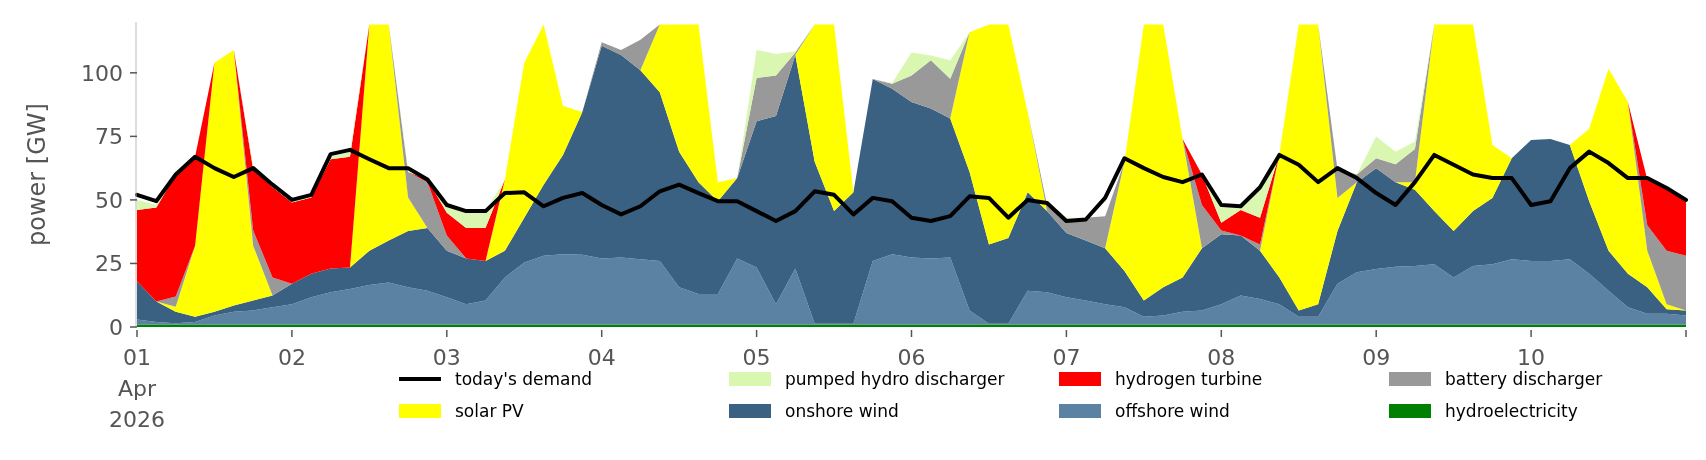 The height and width of the screenshot is (460, 1706). Describe the element at coordinates (911, 357) in the screenshot. I see `x-tick-label: 06` at that location.